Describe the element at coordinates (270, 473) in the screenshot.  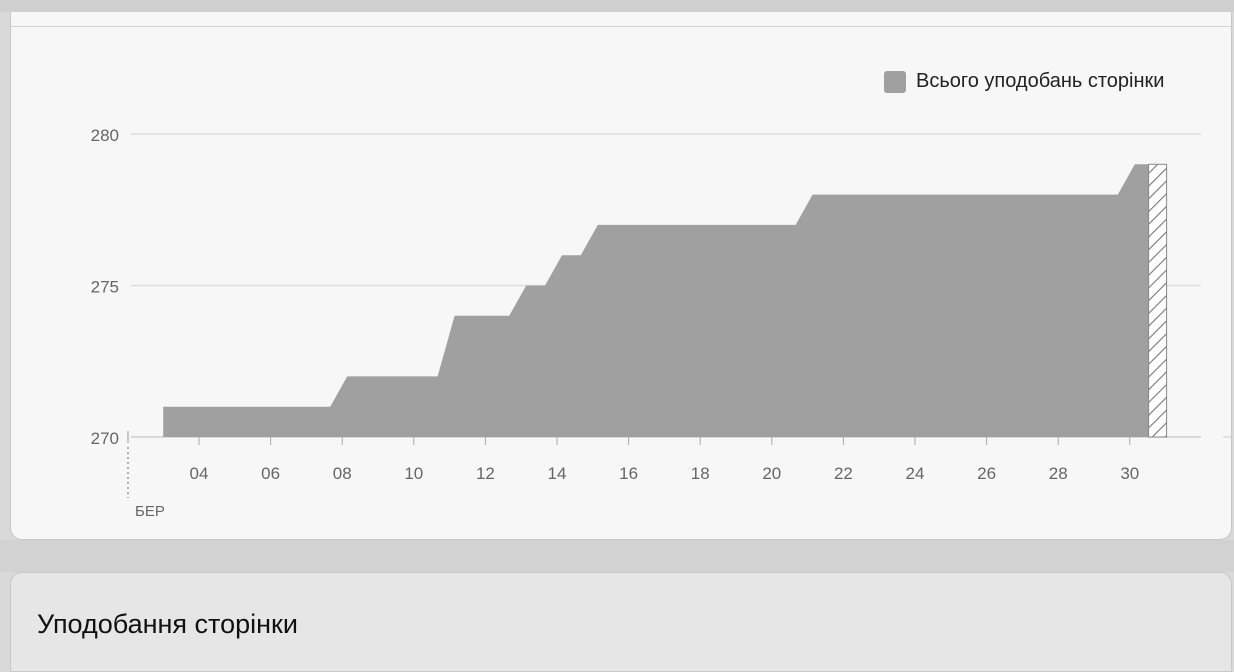
I see `x-tick-label: 06` at that location.